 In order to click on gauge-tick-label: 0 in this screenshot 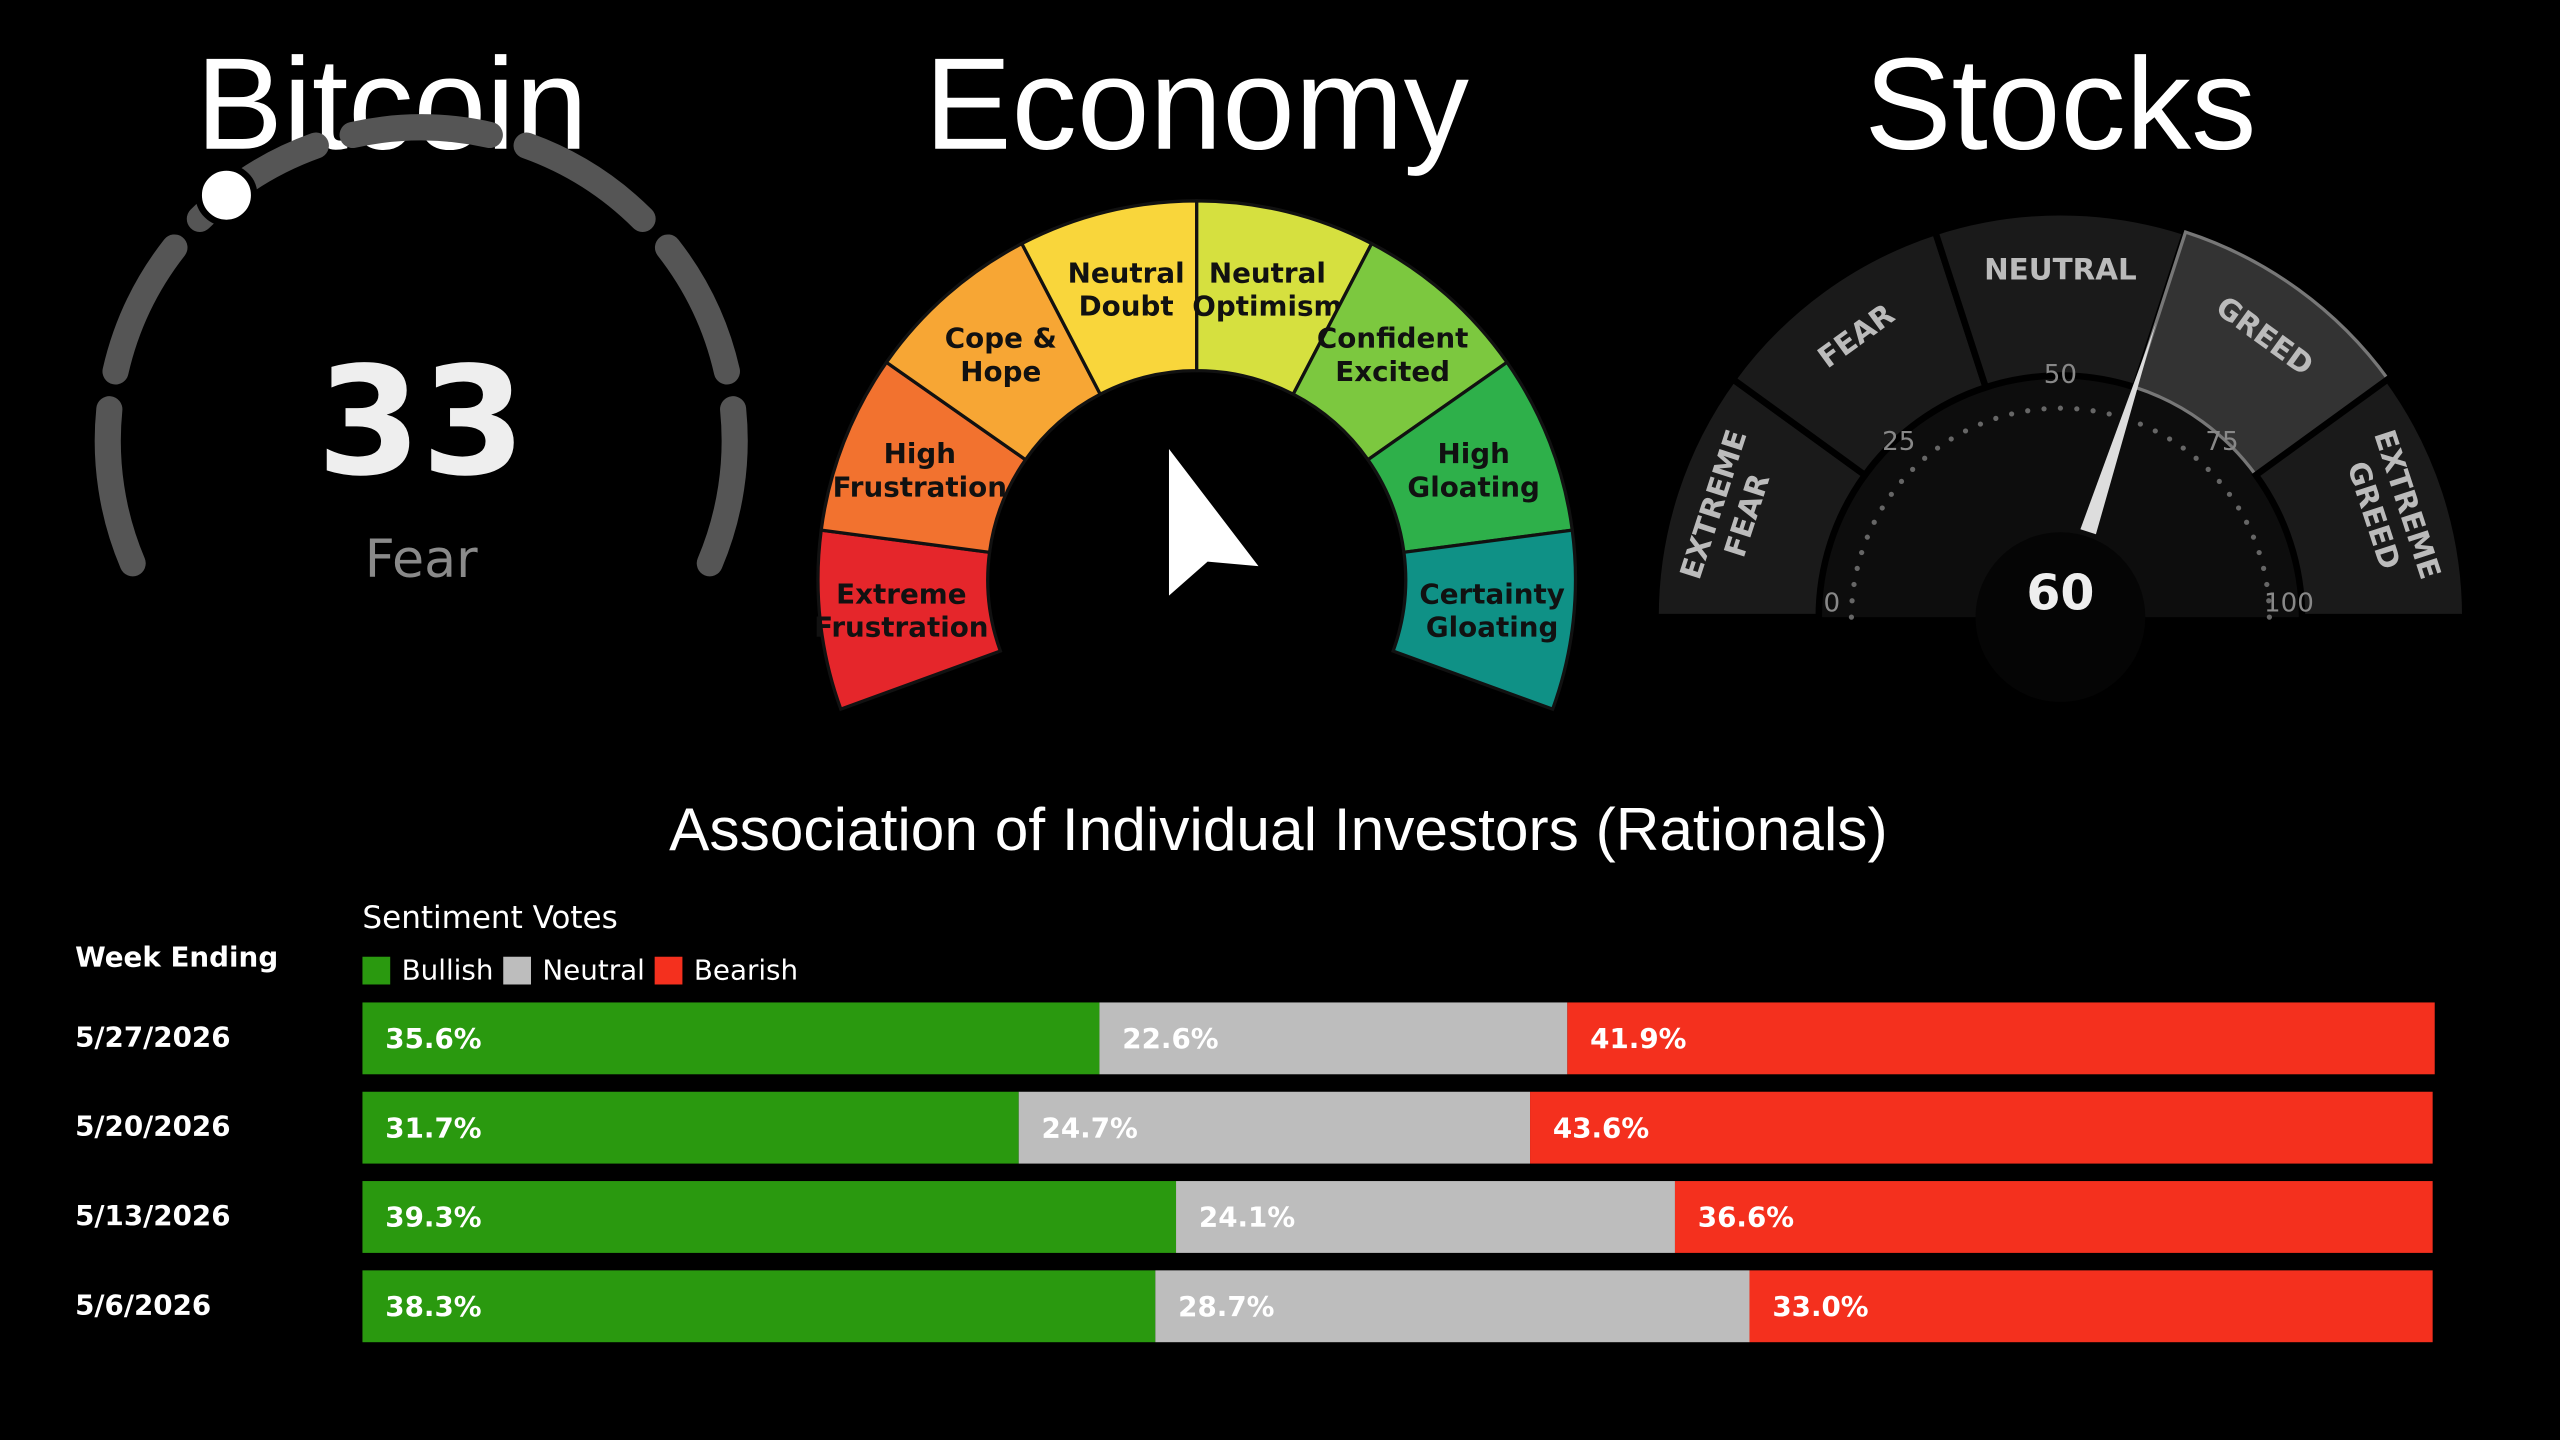, I will do `click(1832, 604)`.